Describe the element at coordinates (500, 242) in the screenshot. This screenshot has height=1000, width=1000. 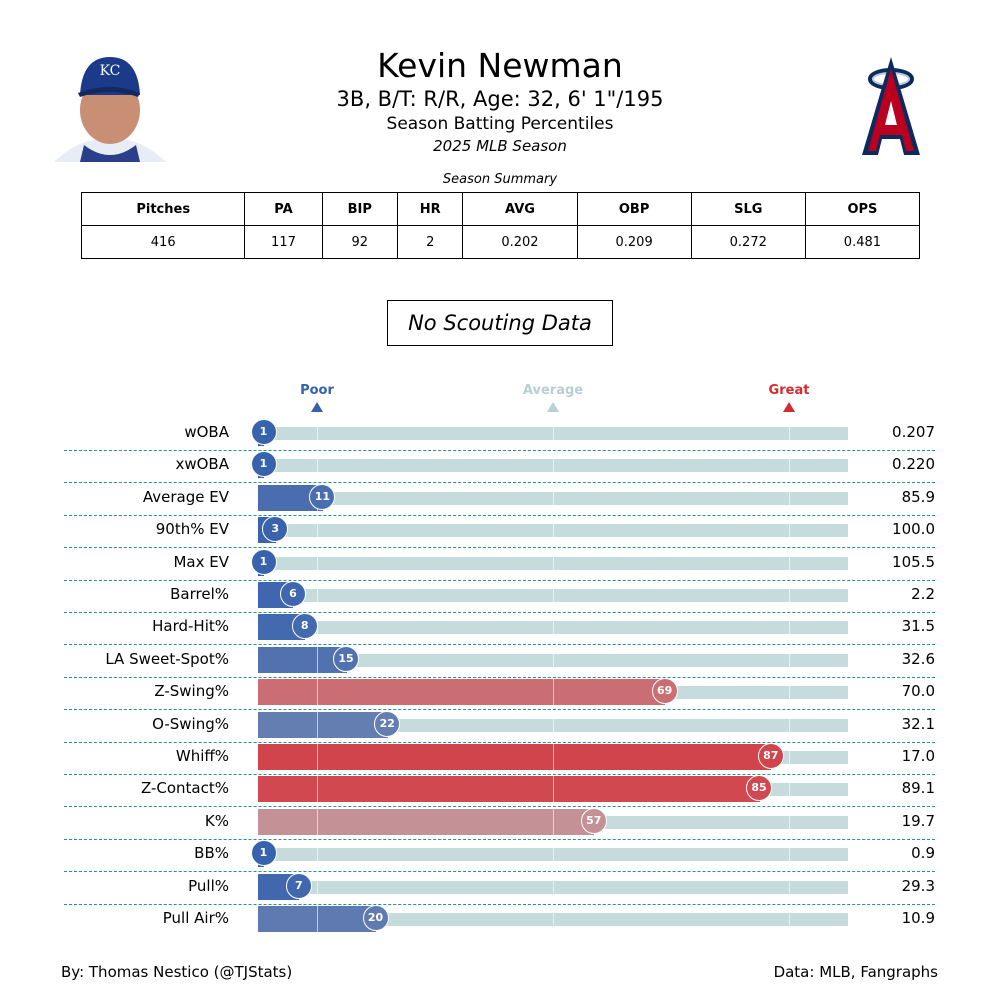
I see `summary-value-row: 416 117 92 2 0.202 0.209 0.272 0.481` at that location.